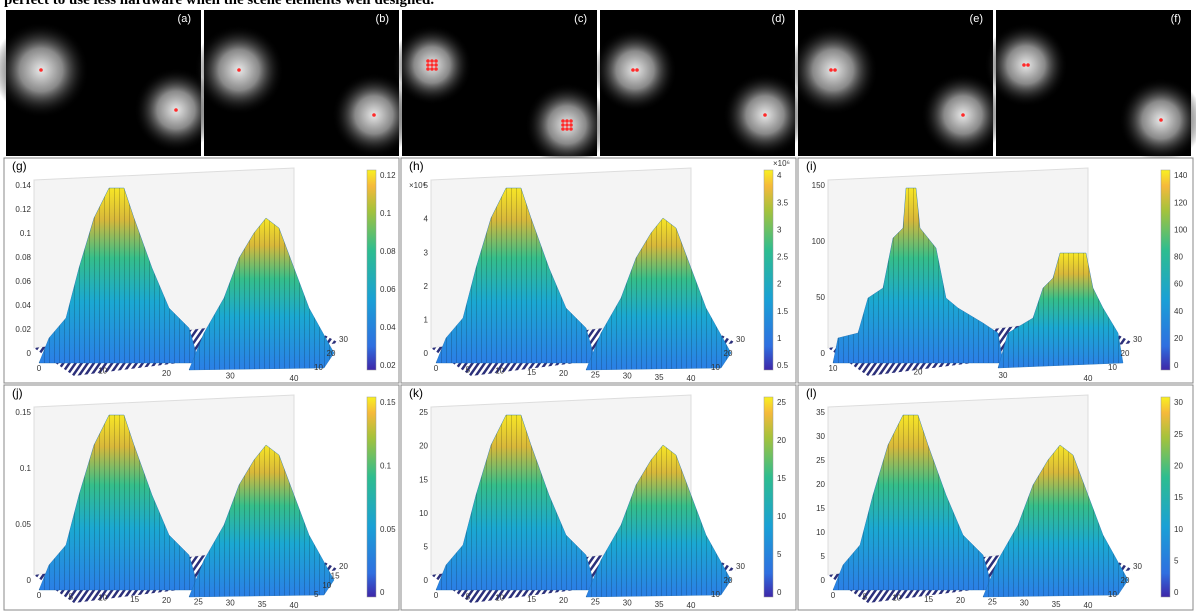  What do you see at coordinates (896, 83) in the screenshot?
I see `image-panel: (e)` at bounding box center [896, 83].